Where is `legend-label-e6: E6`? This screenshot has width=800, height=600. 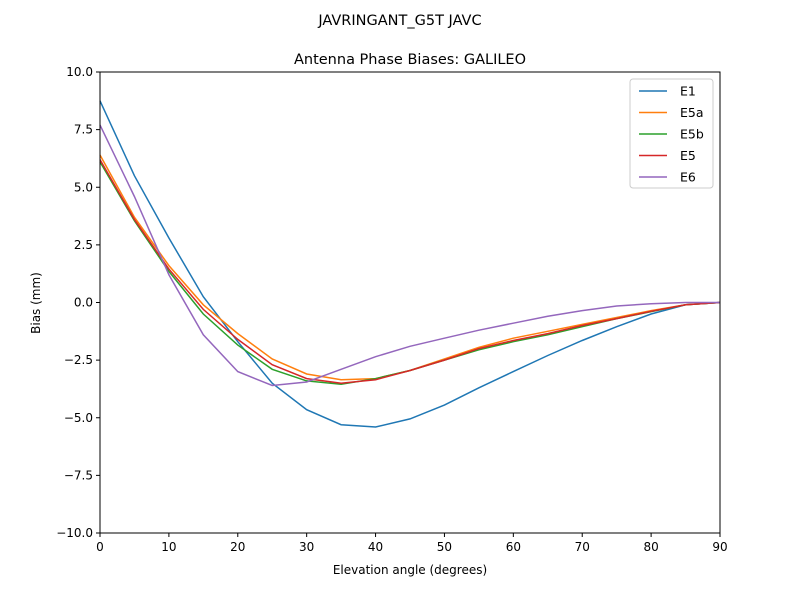
legend-label-e6: E6 is located at coordinates (688, 177).